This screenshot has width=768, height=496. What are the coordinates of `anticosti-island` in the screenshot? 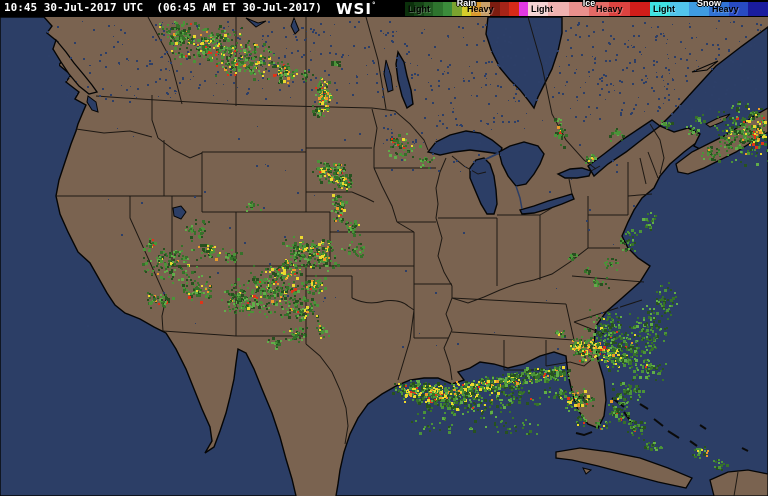 It's located at (705, 66).